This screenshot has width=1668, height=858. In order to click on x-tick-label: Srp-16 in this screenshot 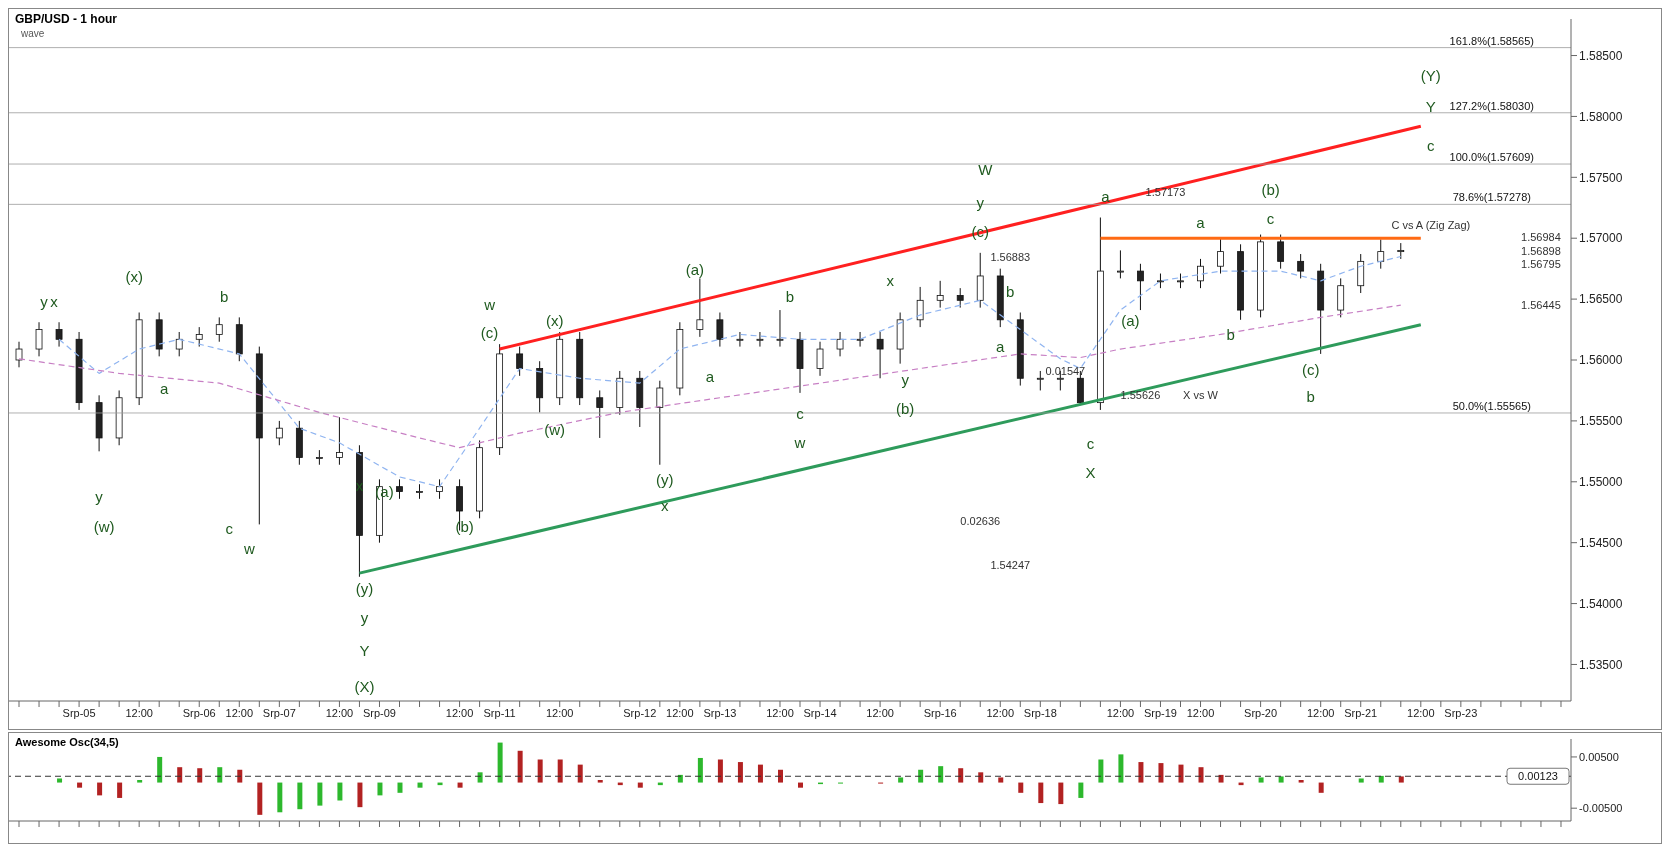, I will do `click(940, 712)`.